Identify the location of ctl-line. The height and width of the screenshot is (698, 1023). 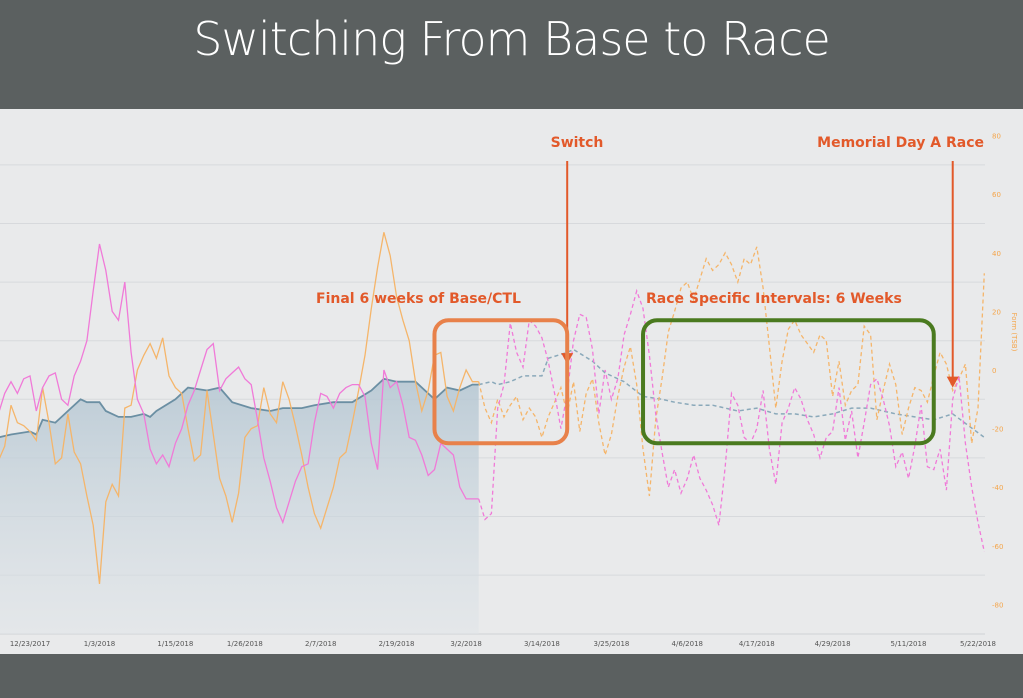
(239, 407).